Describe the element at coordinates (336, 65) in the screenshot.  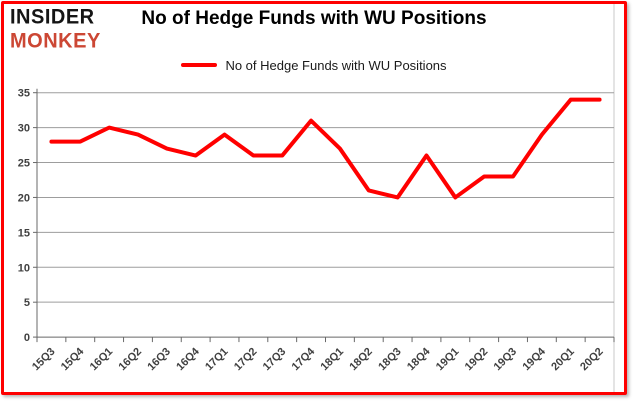
I see `legend-label: No of Hedge Funds with WU Positions` at that location.